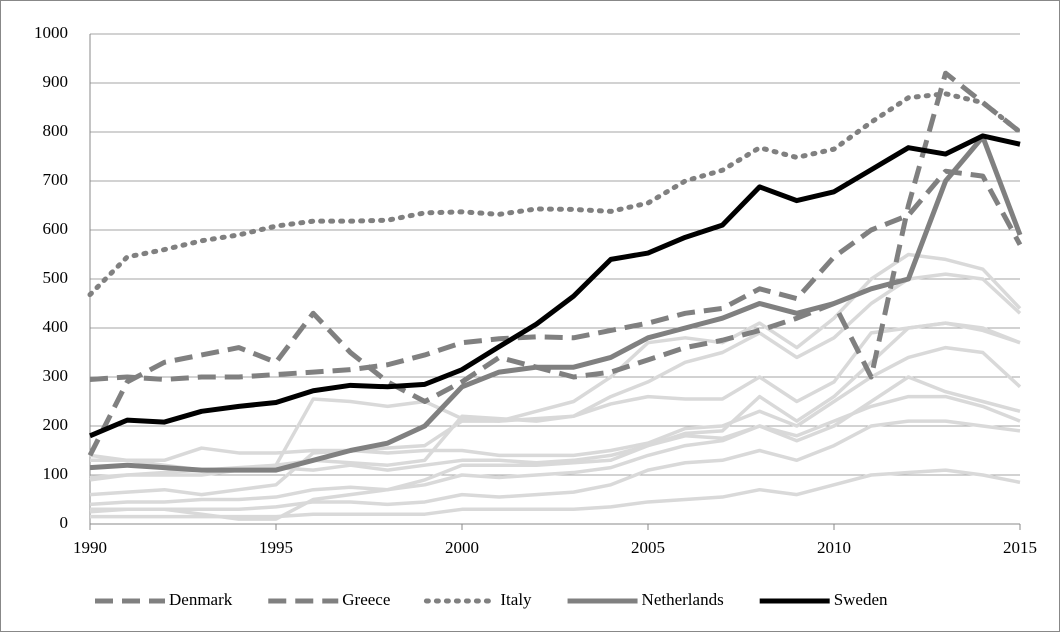 The image size is (1060, 632). What do you see at coordinates (56, 326) in the screenshot?
I see `y-tick-label: 400` at bounding box center [56, 326].